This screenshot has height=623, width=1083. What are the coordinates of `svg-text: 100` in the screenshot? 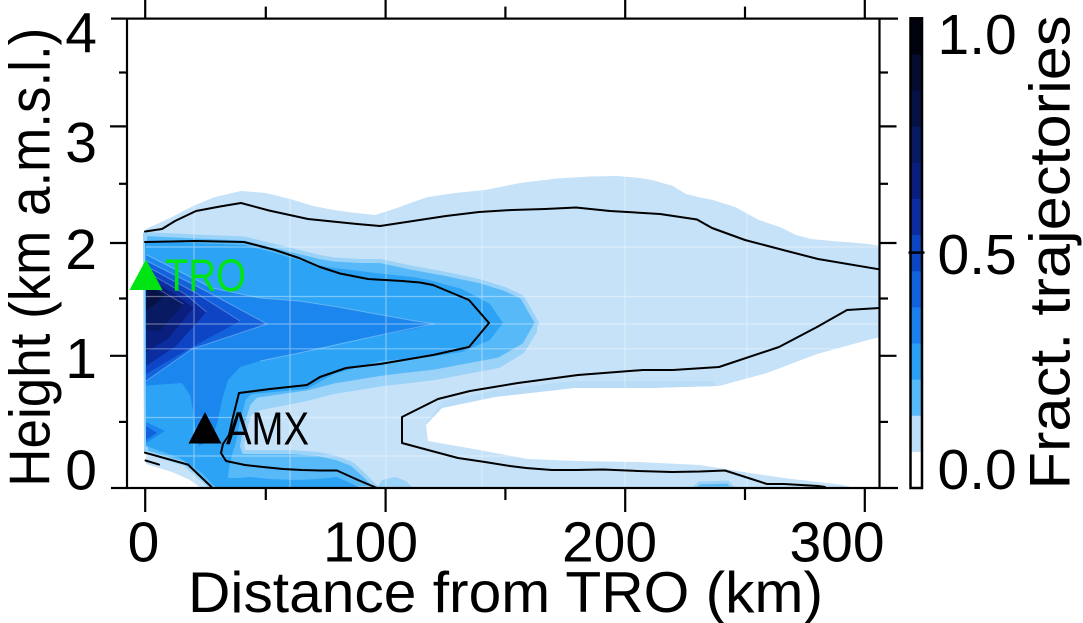 It's located at (370, 543).